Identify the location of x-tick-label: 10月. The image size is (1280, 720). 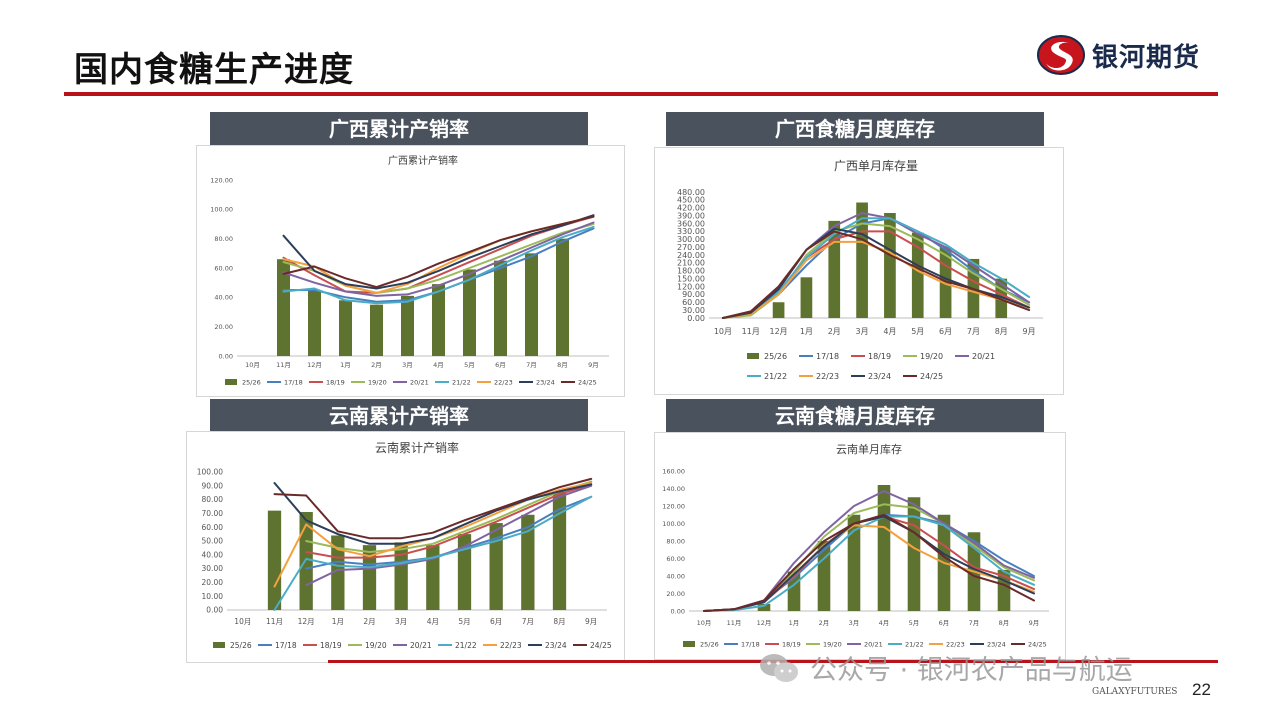
(704, 623).